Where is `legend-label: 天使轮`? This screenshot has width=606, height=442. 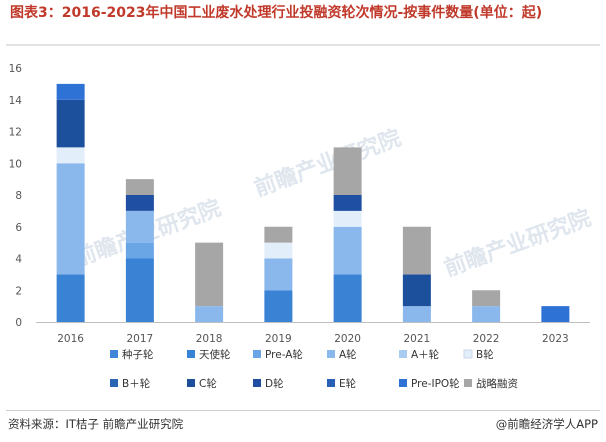
legend-label: 天使轮 is located at coordinates (215, 354).